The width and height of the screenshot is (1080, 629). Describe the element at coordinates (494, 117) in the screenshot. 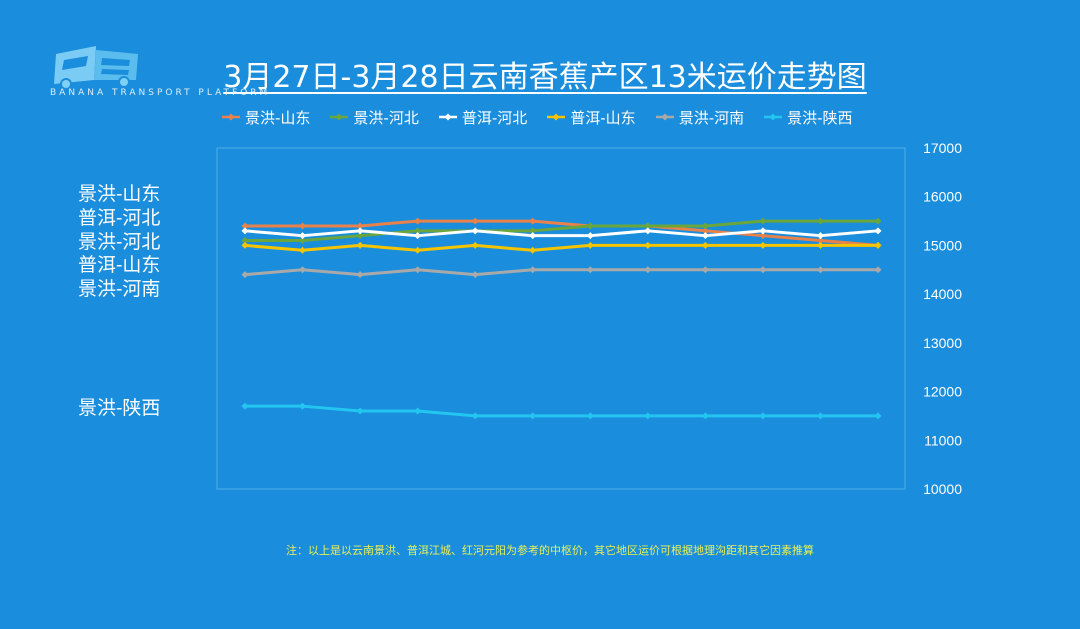

I see `legend-label: 普洱-河北` at that location.